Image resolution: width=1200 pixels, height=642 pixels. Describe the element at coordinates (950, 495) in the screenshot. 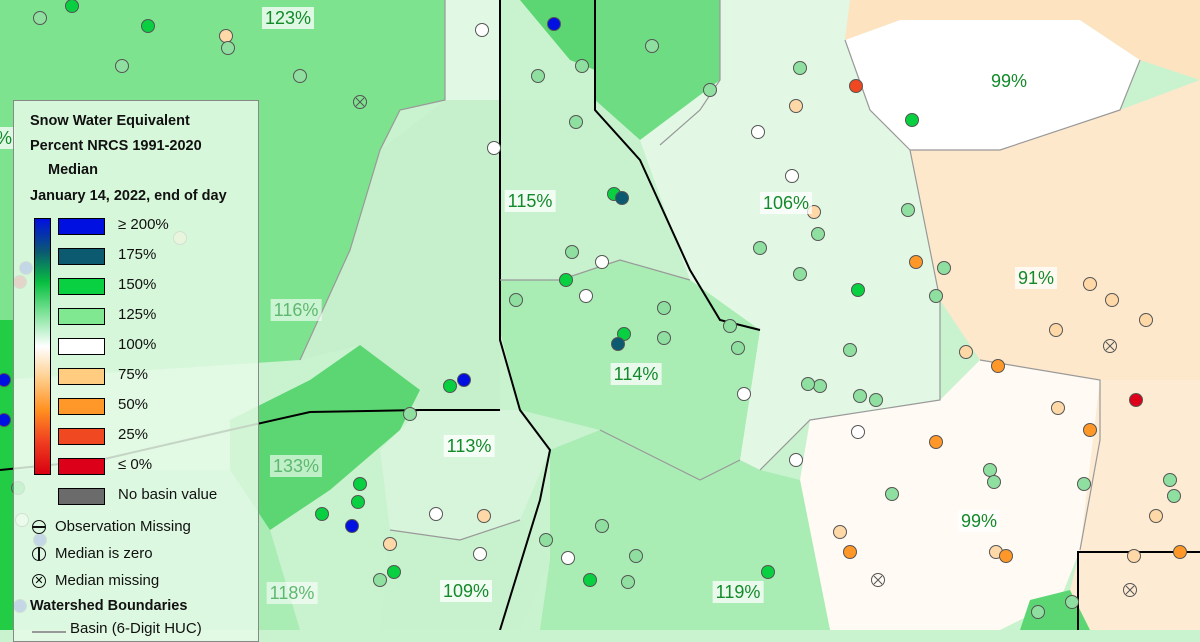

I see `basin-99-bottom` at that location.